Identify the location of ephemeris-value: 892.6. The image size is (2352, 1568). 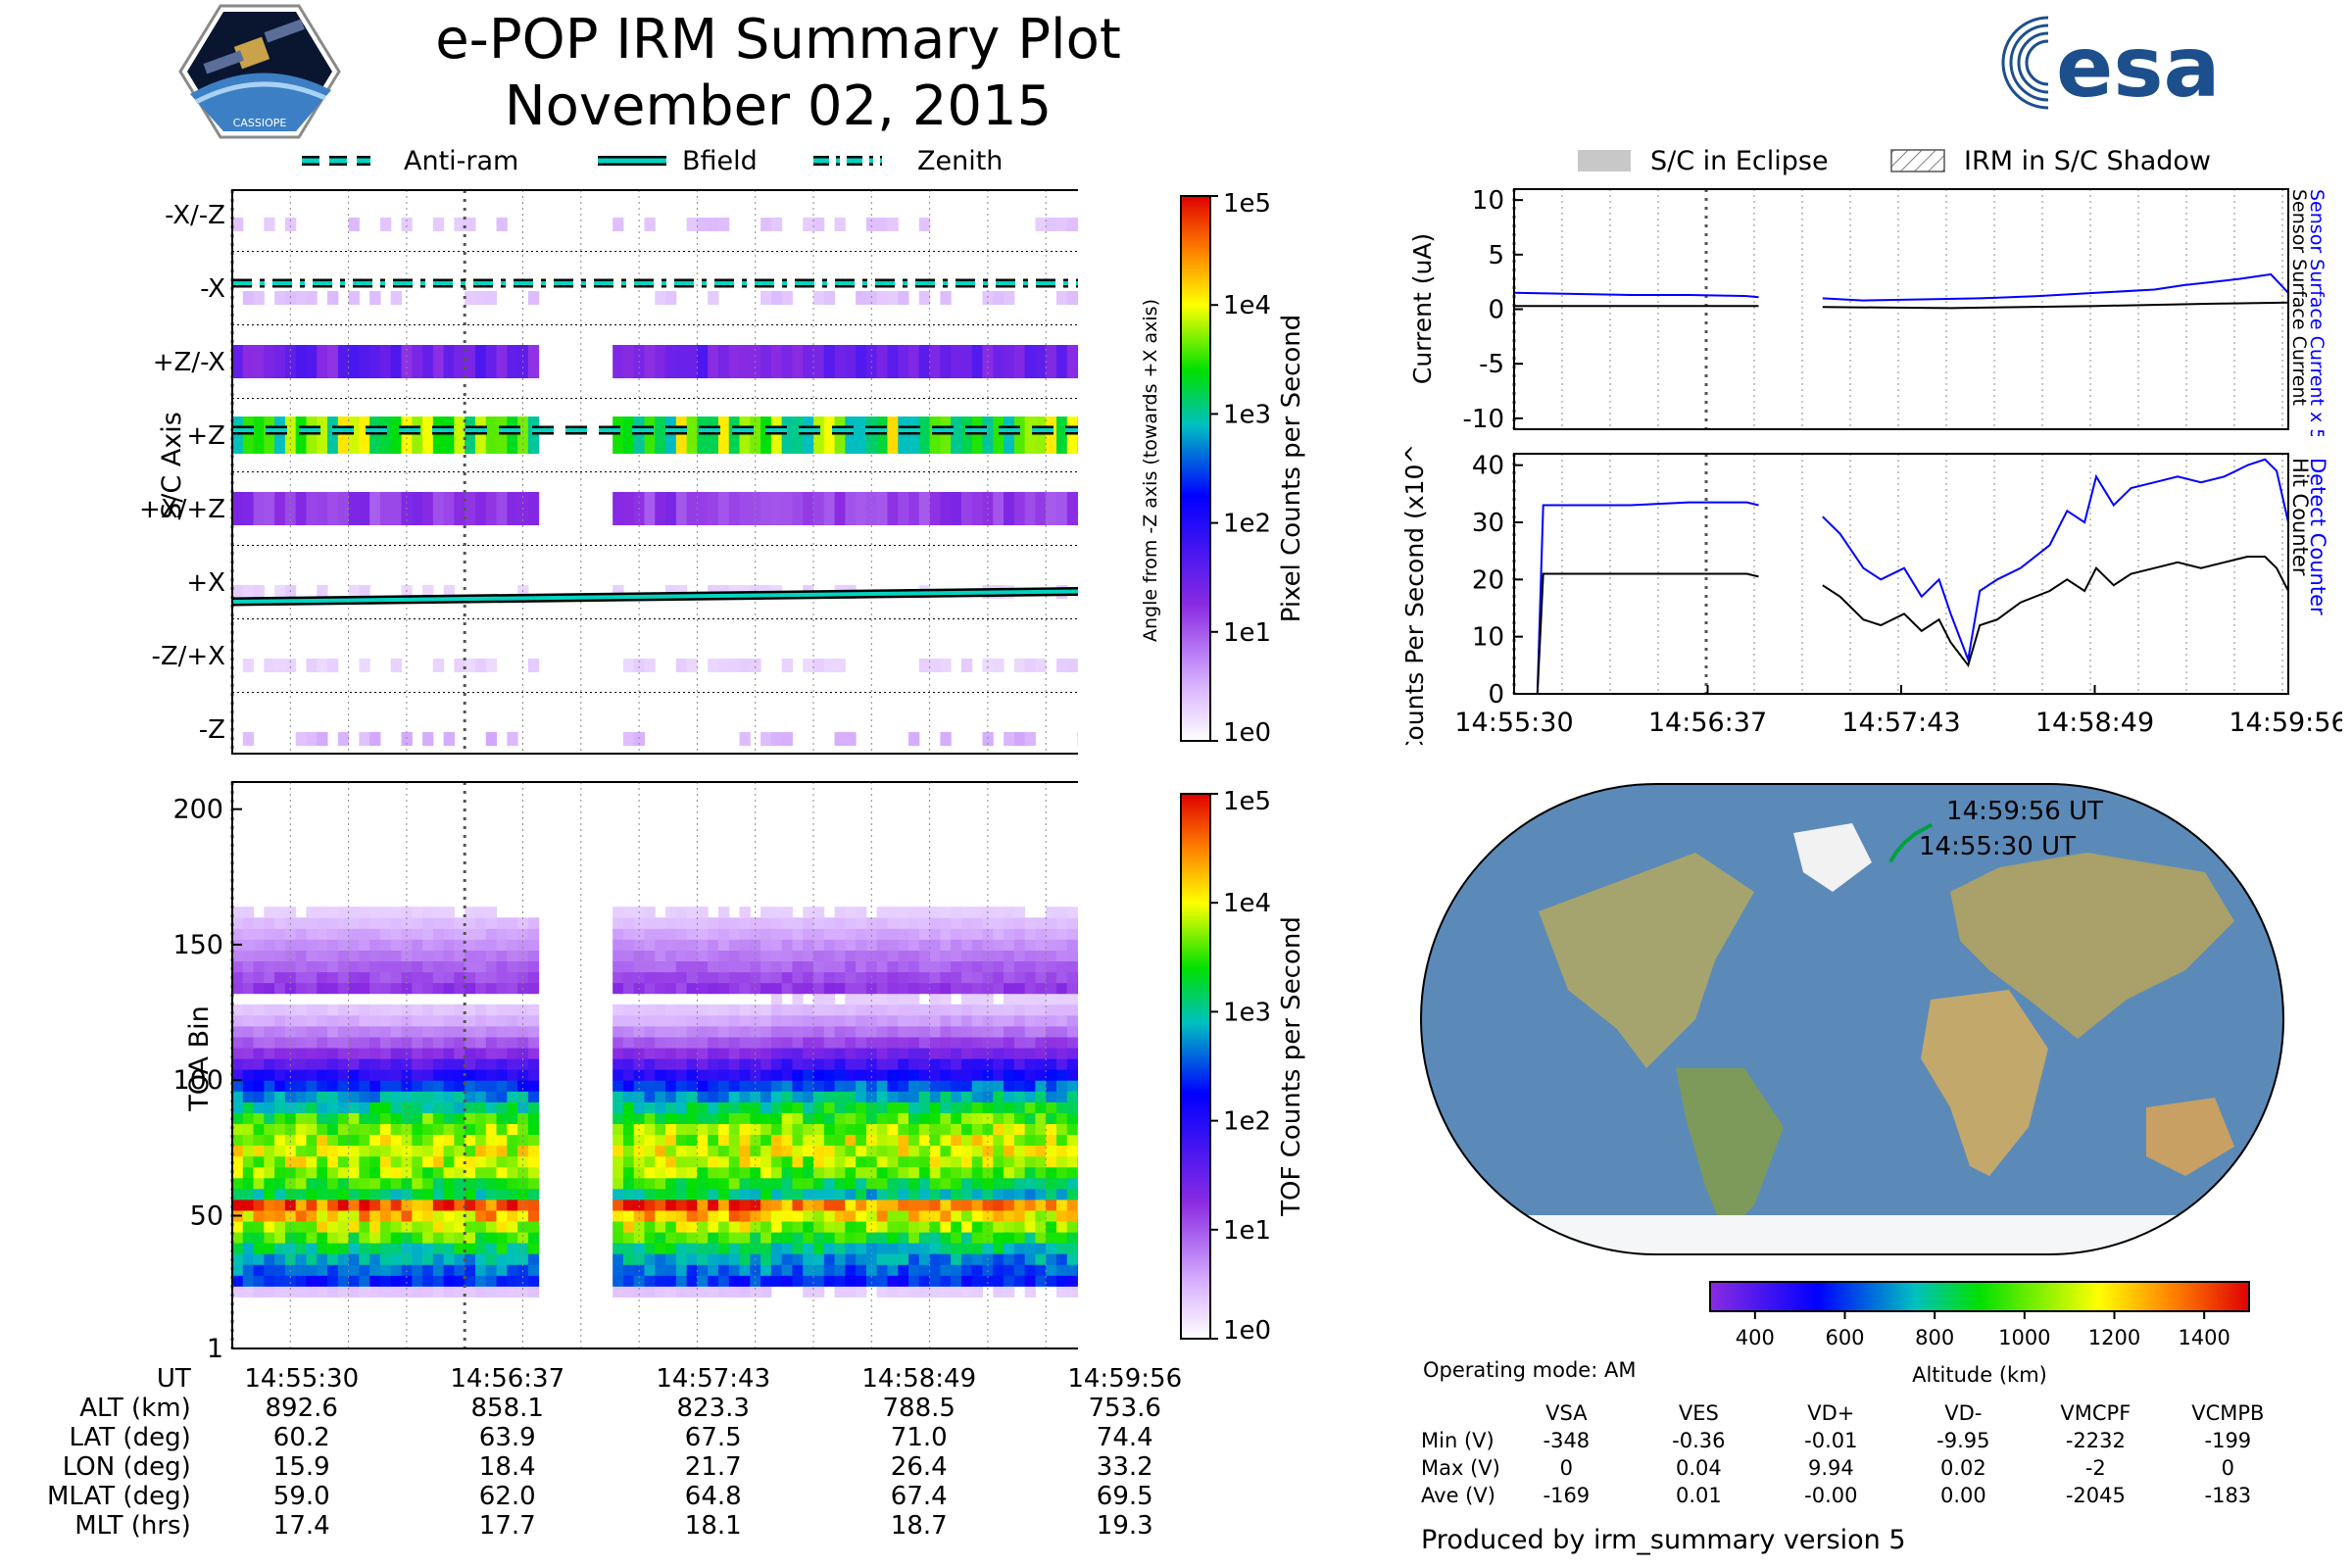
(301, 1408).